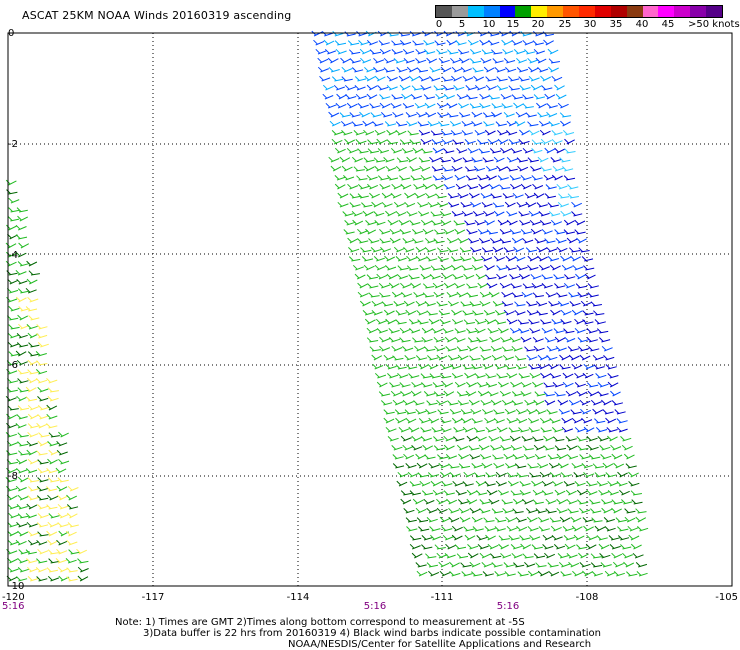 This screenshot has width=740, height=650. What do you see at coordinates (375, 606) in the screenshot?
I see `time-label: 5:16` at bounding box center [375, 606].